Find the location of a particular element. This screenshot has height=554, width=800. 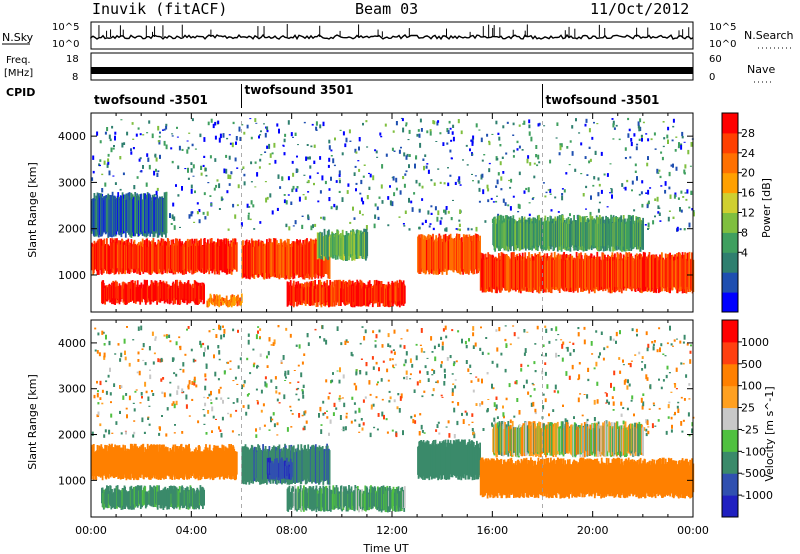

colorbar-segment is located at coordinates (730, 302).